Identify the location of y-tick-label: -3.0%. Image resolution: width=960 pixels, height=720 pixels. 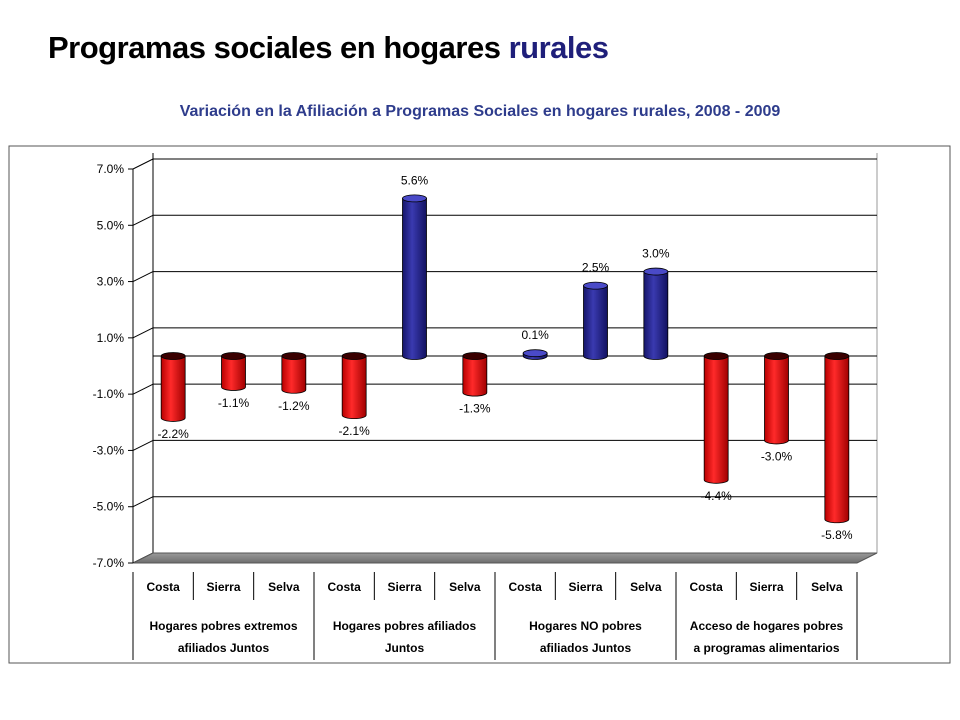
(109, 450).